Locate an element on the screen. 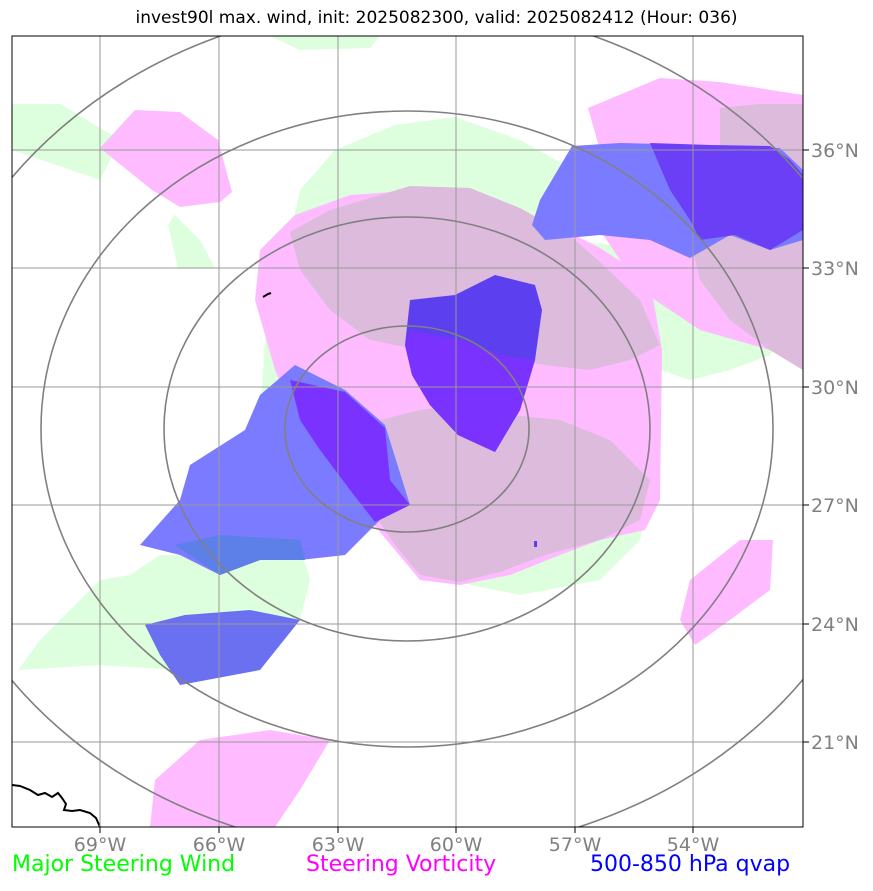 This screenshot has width=873, height=891. vorticity-area-east is located at coordinates (726, 592).